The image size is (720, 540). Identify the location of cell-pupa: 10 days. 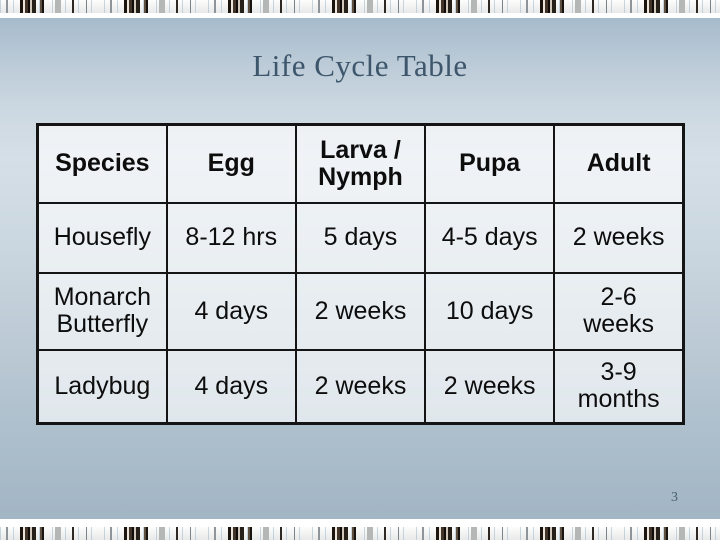
(490, 311).